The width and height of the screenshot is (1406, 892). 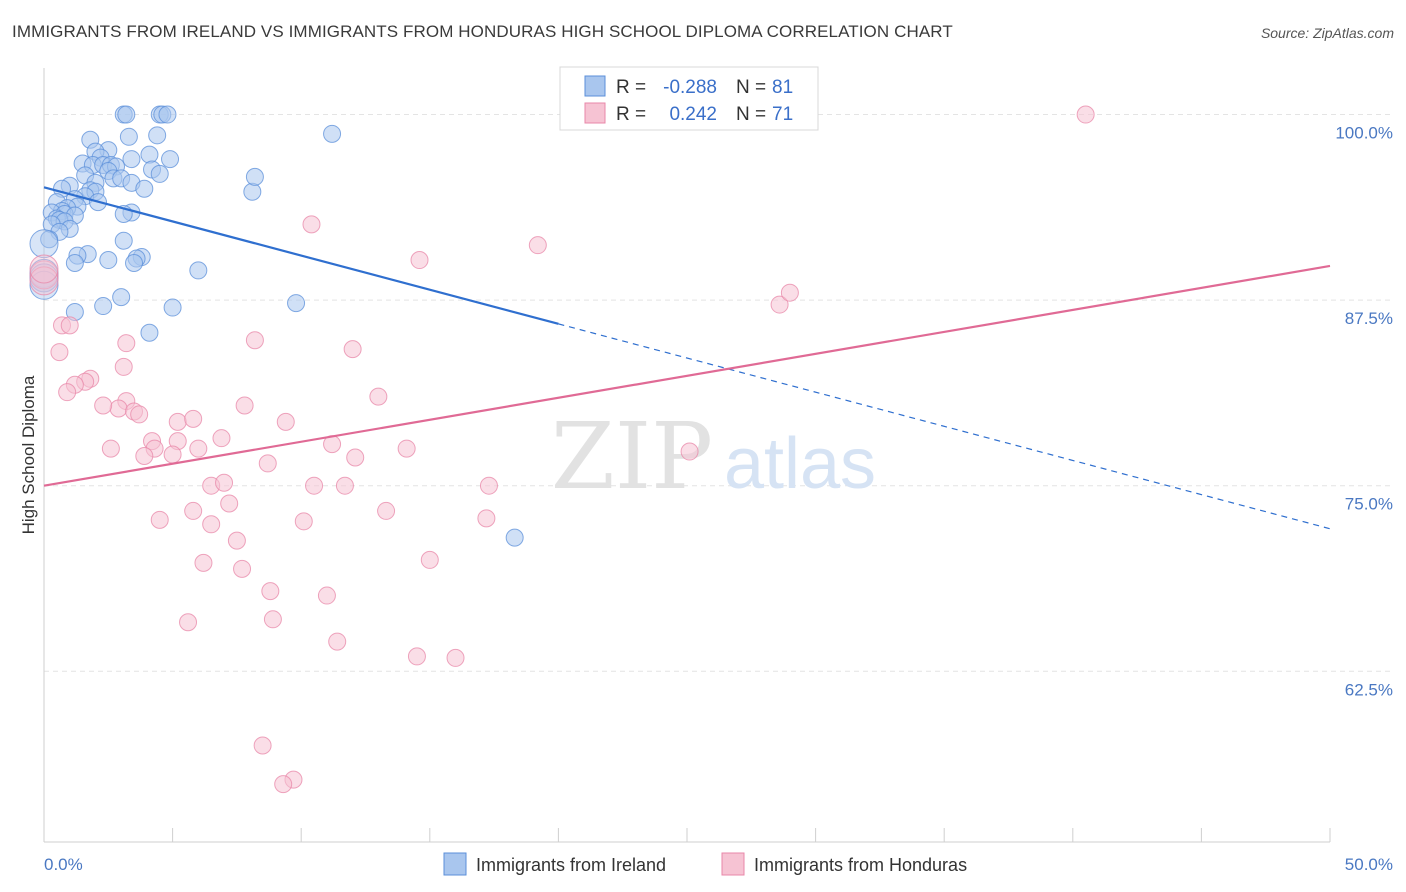 What do you see at coordinates (751, 87) in the screenshot?
I see `stats-n-label-ireland: N =` at bounding box center [751, 87].